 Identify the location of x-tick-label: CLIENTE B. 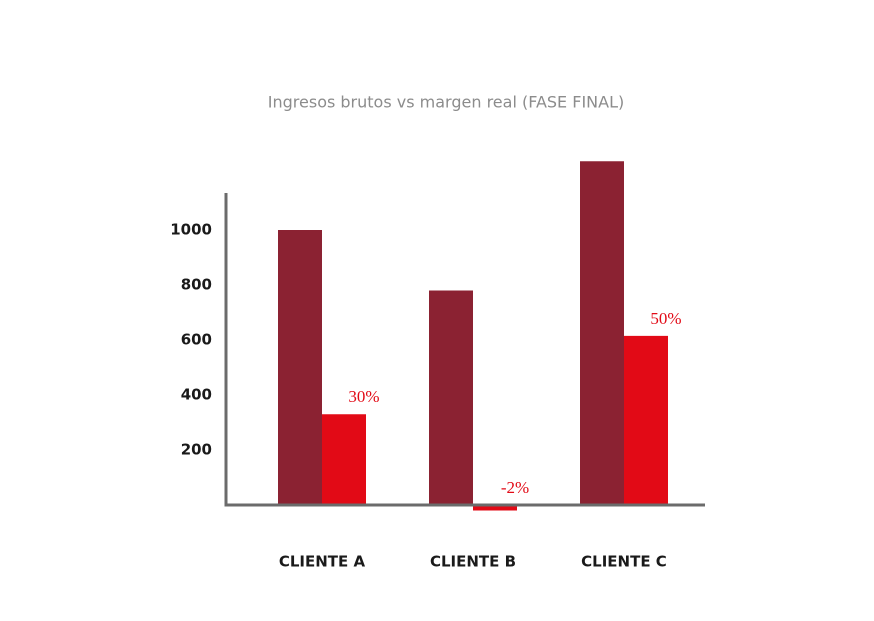
(473, 562).